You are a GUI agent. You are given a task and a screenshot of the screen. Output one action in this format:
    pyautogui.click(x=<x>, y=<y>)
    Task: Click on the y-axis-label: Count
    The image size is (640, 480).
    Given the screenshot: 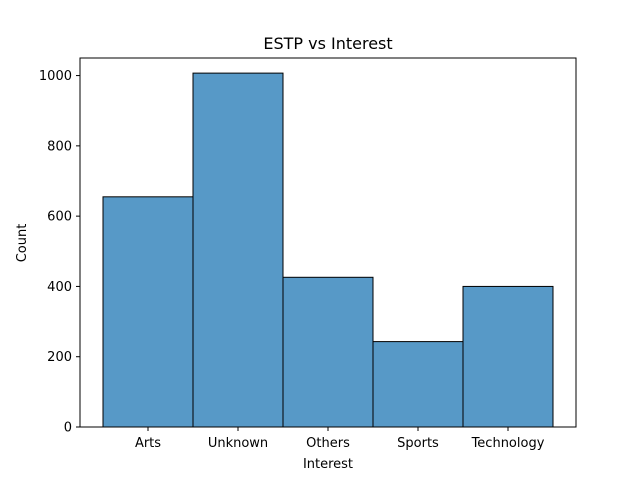 What is the action you would take?
    pyautogui.click(x=22, y=243)
    